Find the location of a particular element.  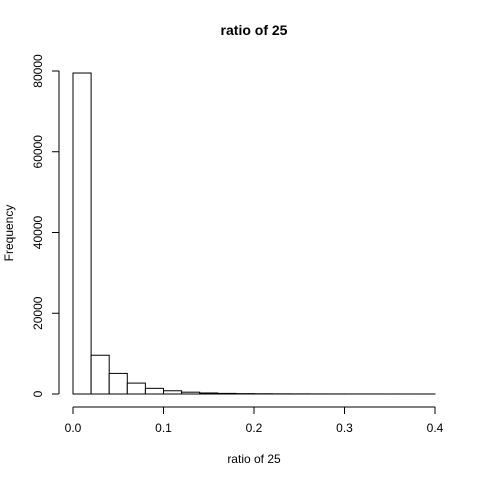

x-tick-label-2: 0.2 is located at coordinates (254, 428).